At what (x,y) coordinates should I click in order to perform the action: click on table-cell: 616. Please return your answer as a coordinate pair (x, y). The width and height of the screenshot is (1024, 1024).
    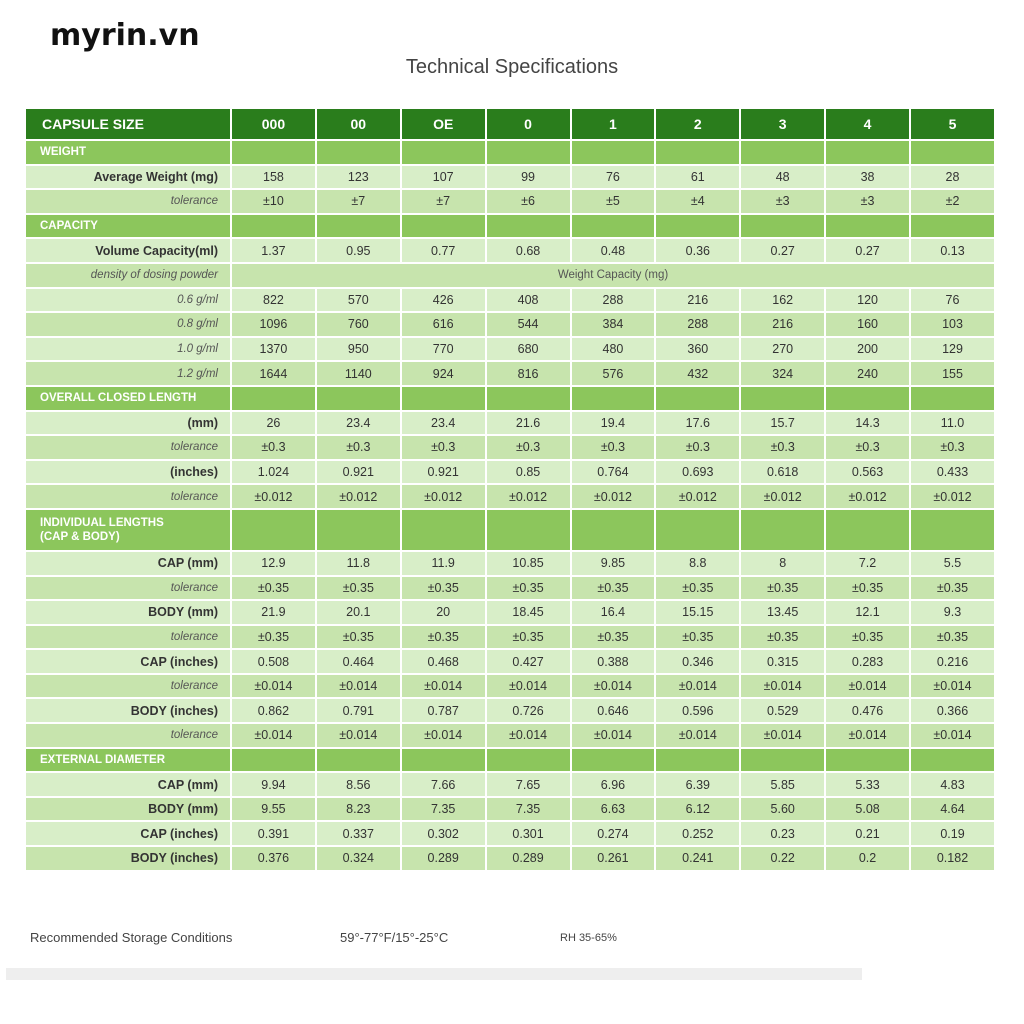
    Looking at the image, I should click on (443, 324).